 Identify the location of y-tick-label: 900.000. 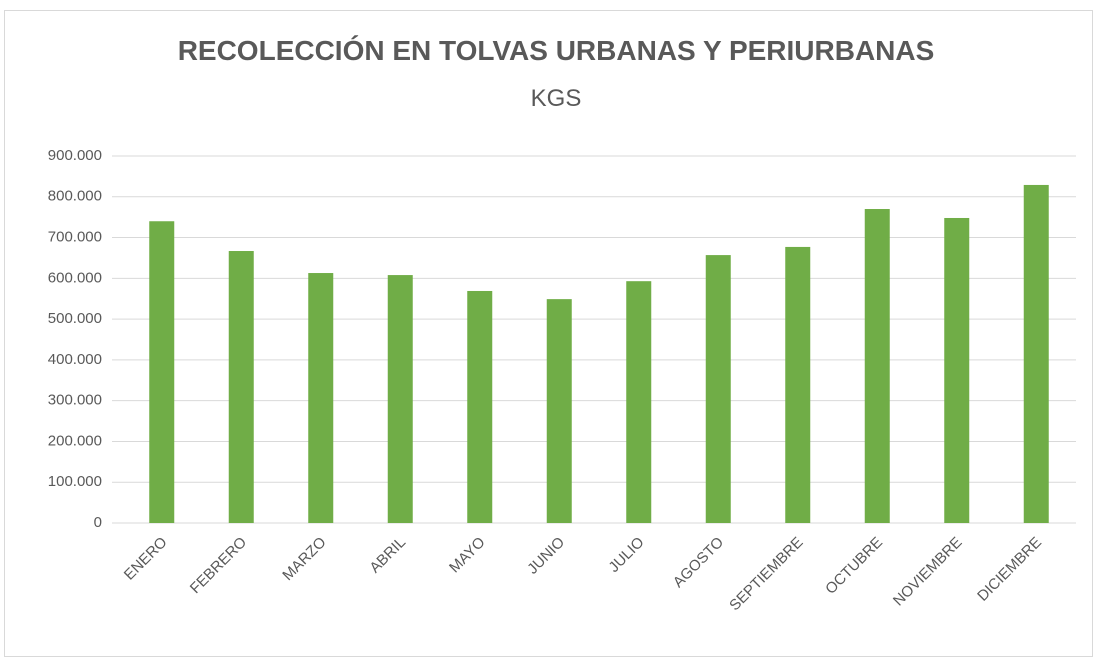
(75, 155).